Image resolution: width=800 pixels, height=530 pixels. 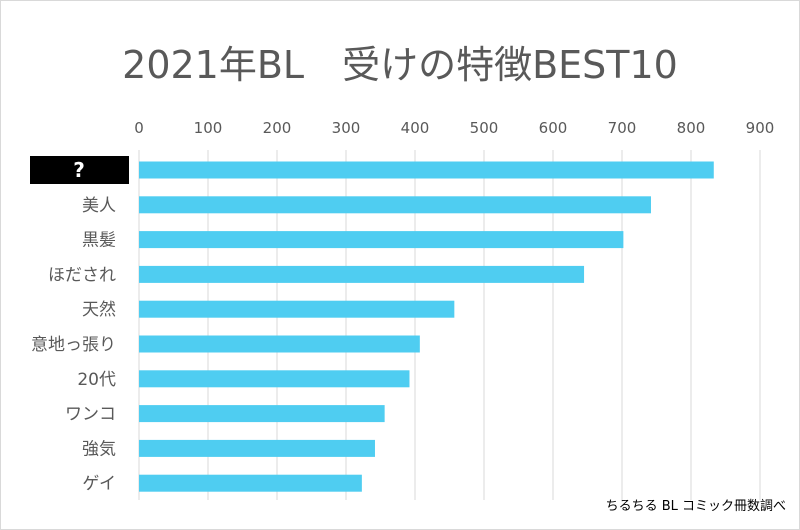 I want to click on category-label: 20代, so click(x=96, y=380).